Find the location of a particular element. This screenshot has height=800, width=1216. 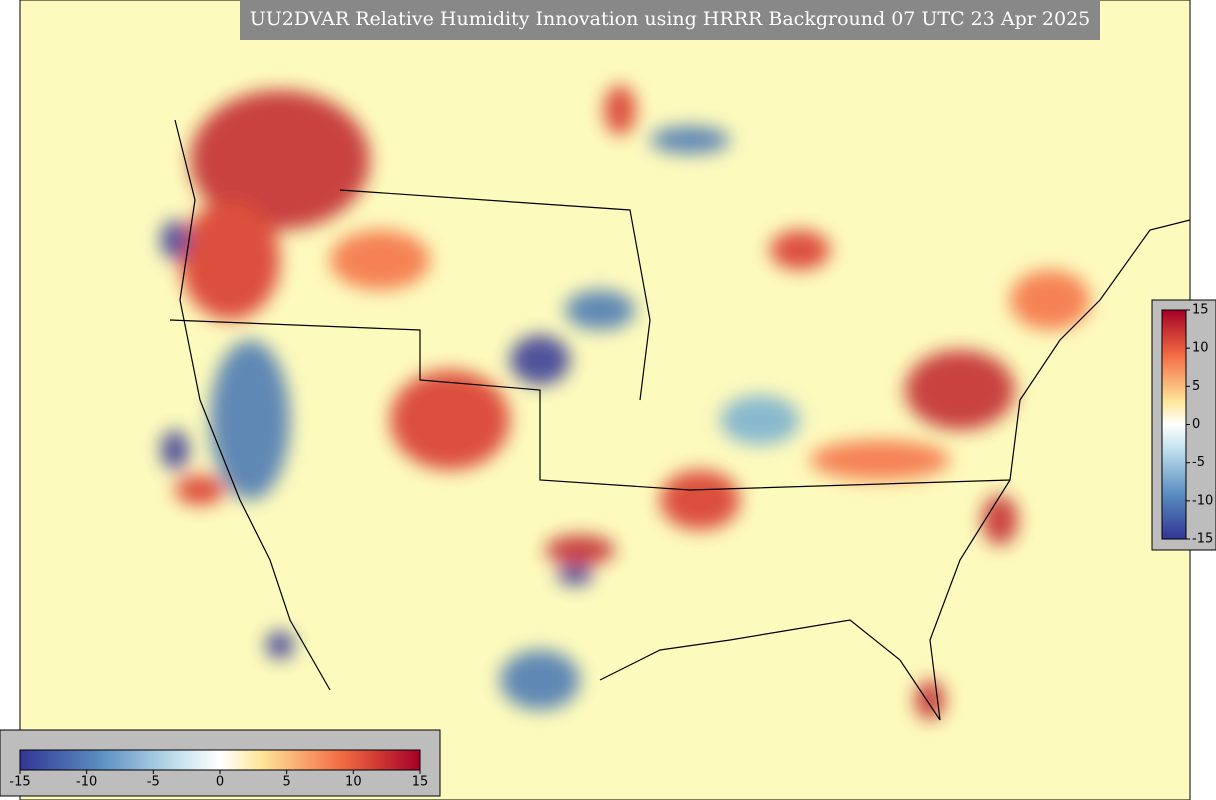

title-box is located at coordinates (670, 20).